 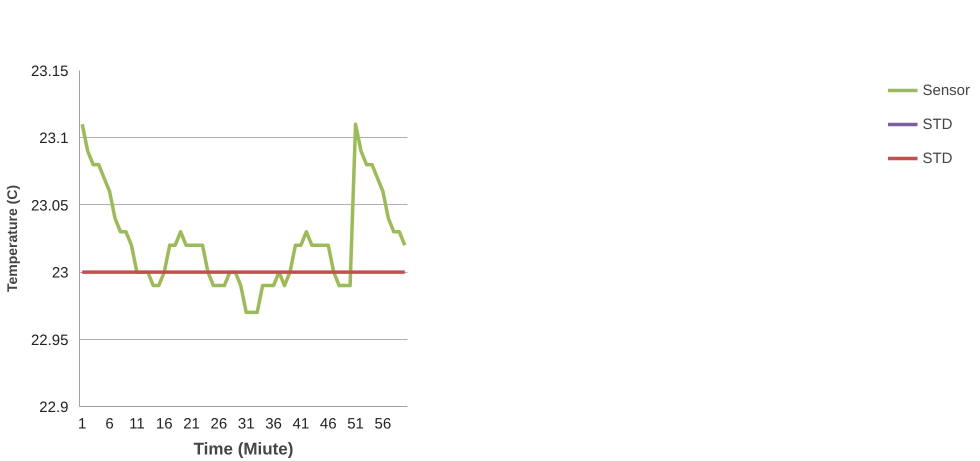 What do you see at coordinates (244, 449) in the screenshot?
I see `x-axis-title: Time (Miute)` at bounding box center [244, 449].